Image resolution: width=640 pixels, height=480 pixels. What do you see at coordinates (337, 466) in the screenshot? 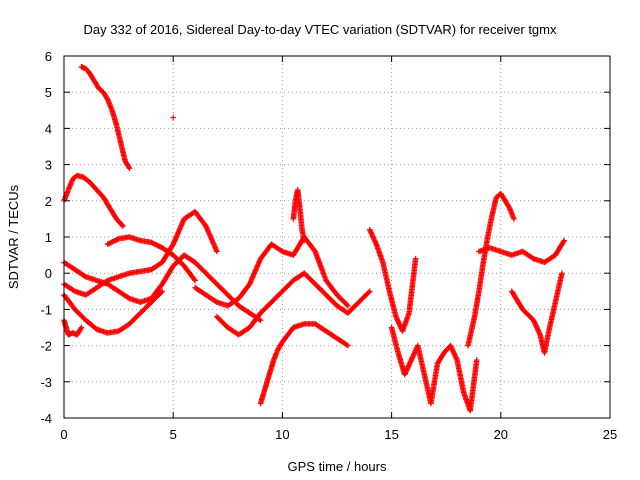
I see `x-axis-label: GPS time / hours` at bounding box center [337, 466].